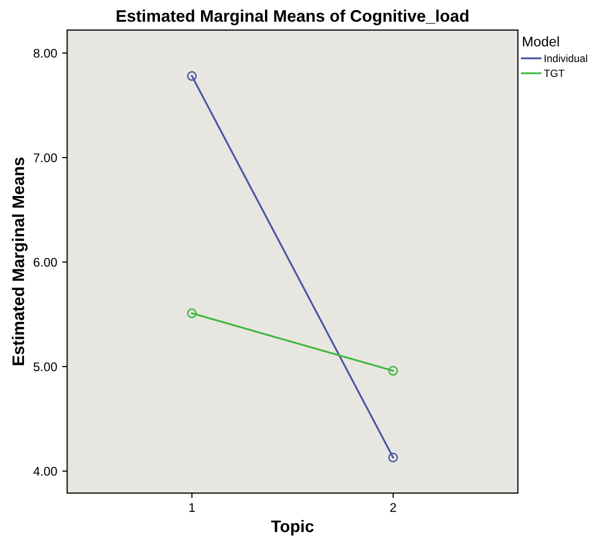 This screenshot has width=605, height=546. What do you see at coordinates (541, 41) in the screenshot?
I see `legend-title: Model` at bounding box center [541, 41].